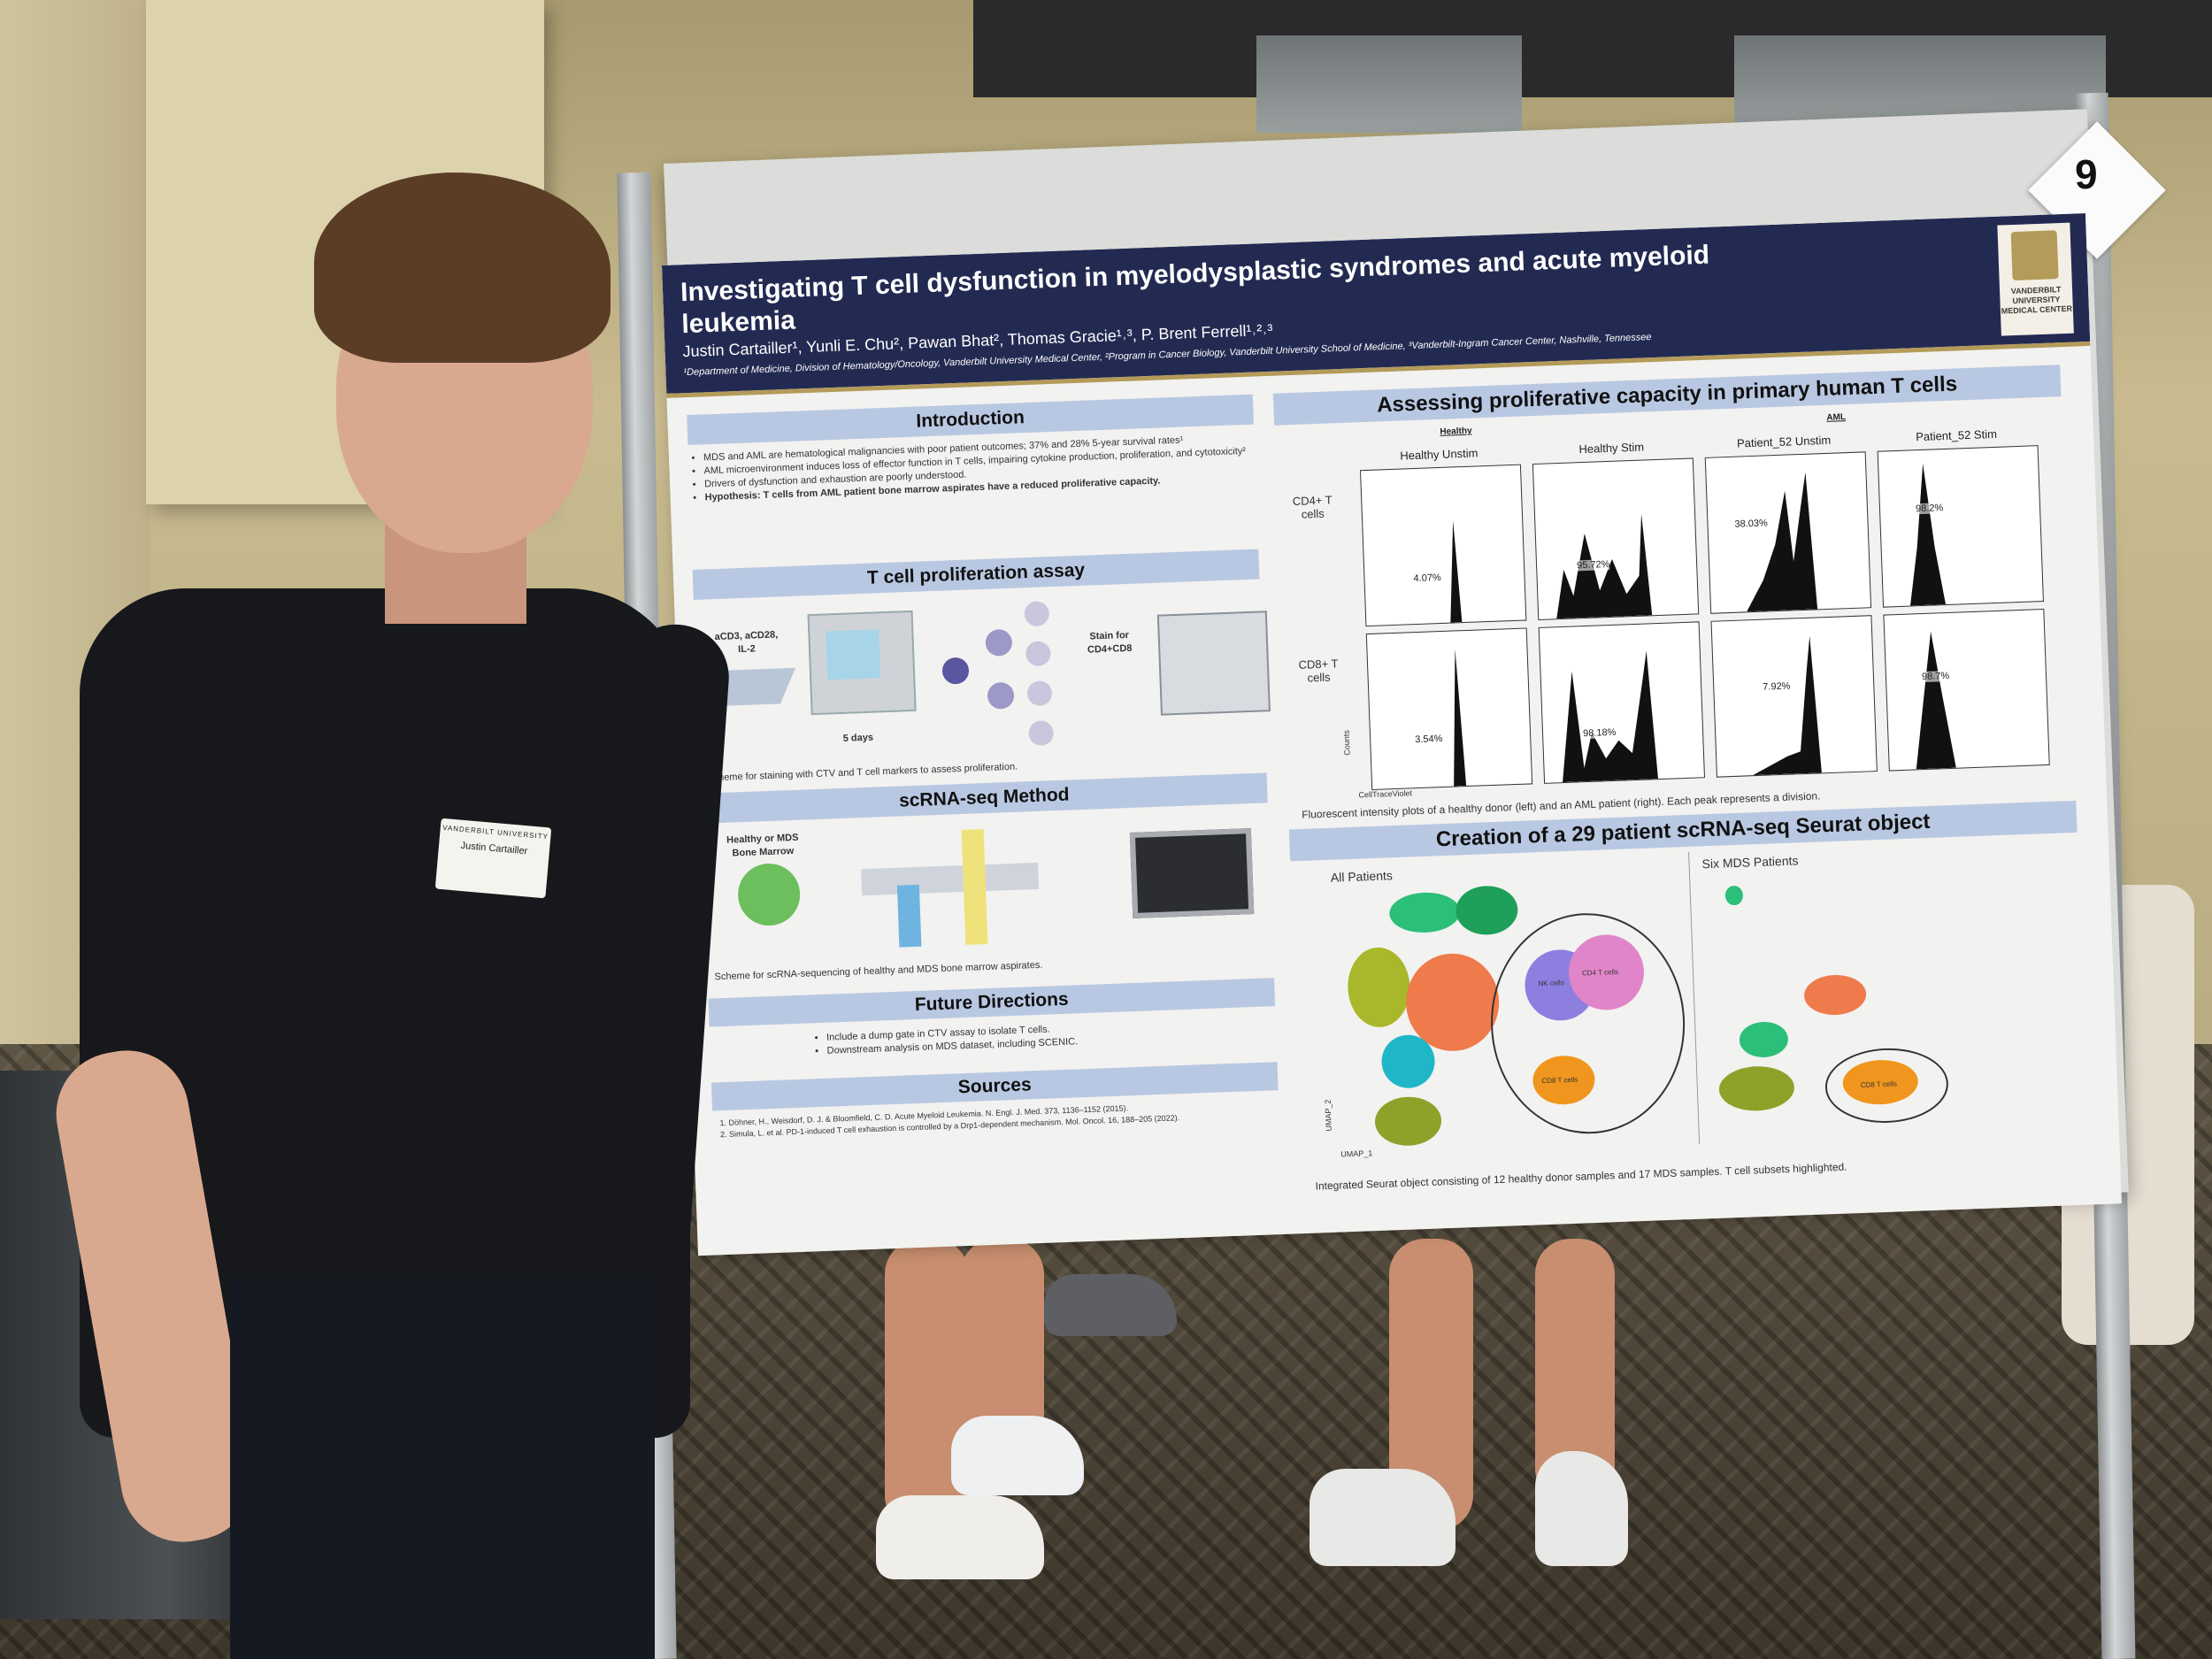 The image size is (2212, 1659). I want to click on histogram-cd8-healthy-unstim: 3.54%, so click(1449, 709).